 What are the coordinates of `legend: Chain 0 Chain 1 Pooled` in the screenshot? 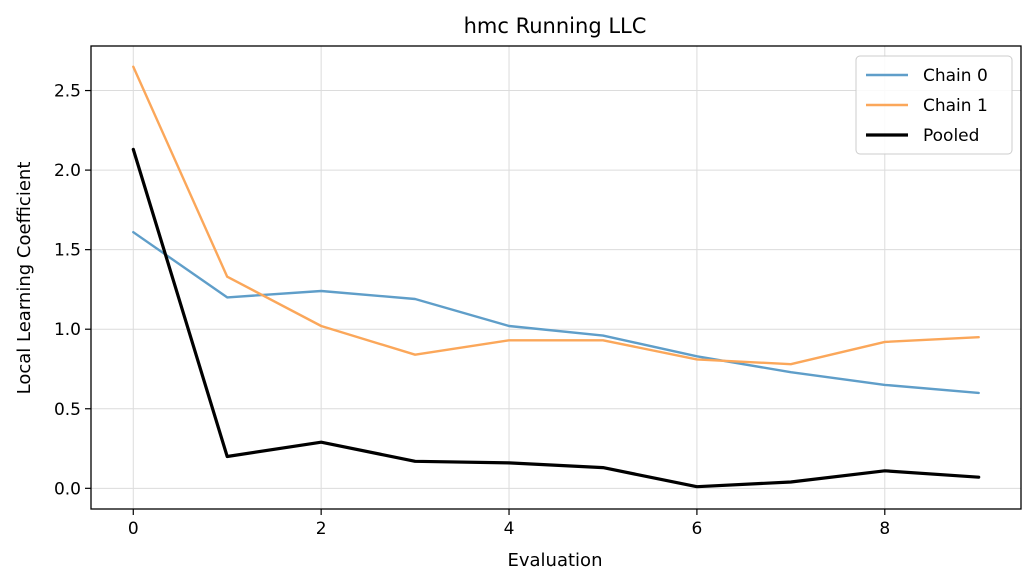 It's located at (934, 105).